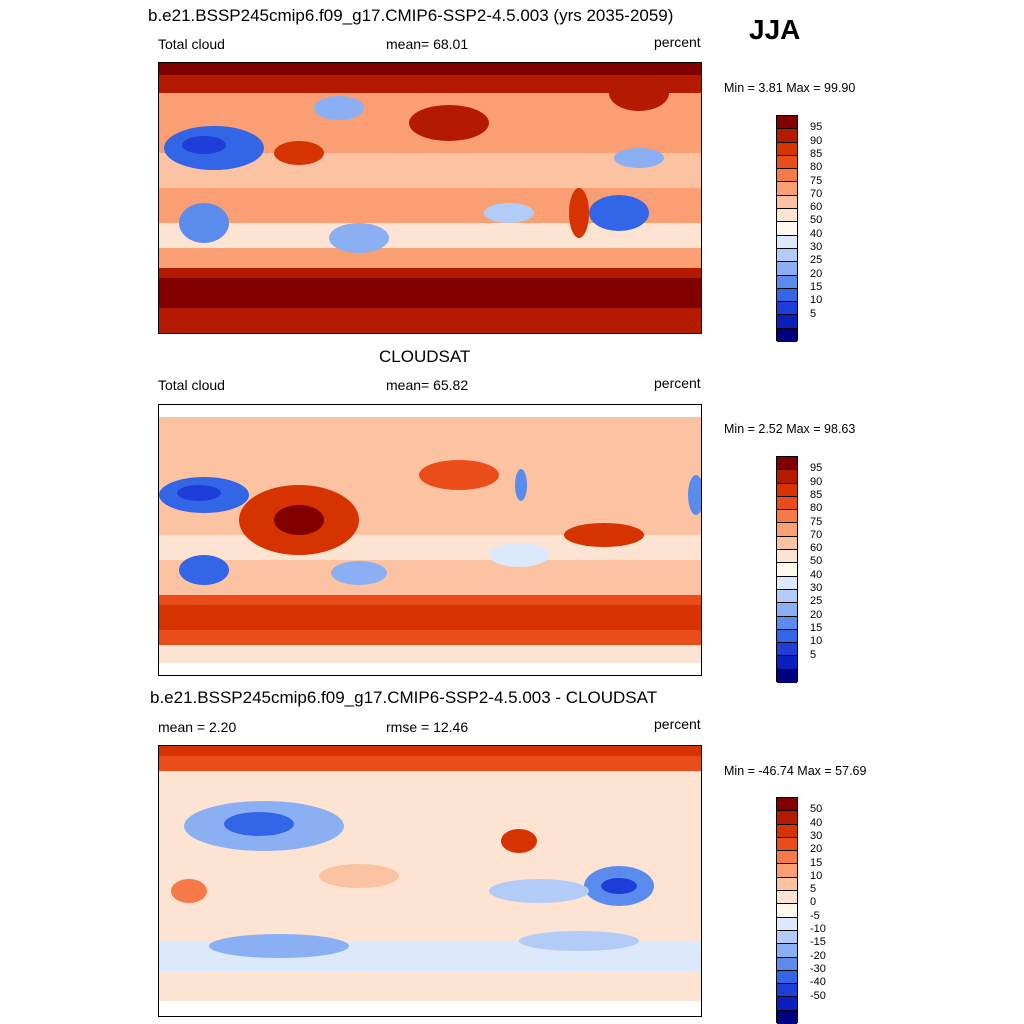 The height and width of the screenshot is (1024, 1024). What do you see at coordinates (818, 995) in the screenshot?
I see `colorbar-tick-label: -50` at bounding box center [818, 995].